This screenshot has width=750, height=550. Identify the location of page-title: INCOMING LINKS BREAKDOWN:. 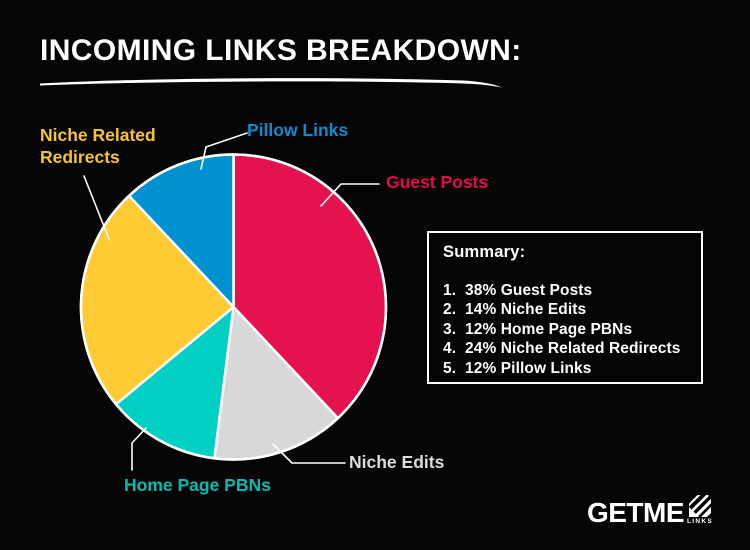
(281, 50).